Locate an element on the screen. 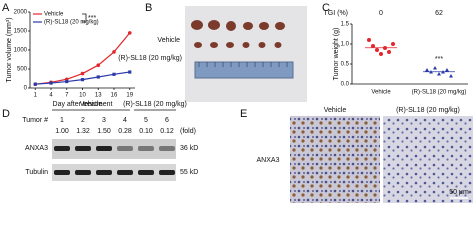 The height and width of the screenshot is (240, 474). x-tick-label: Vehicle is located at coordinates (381, 93).